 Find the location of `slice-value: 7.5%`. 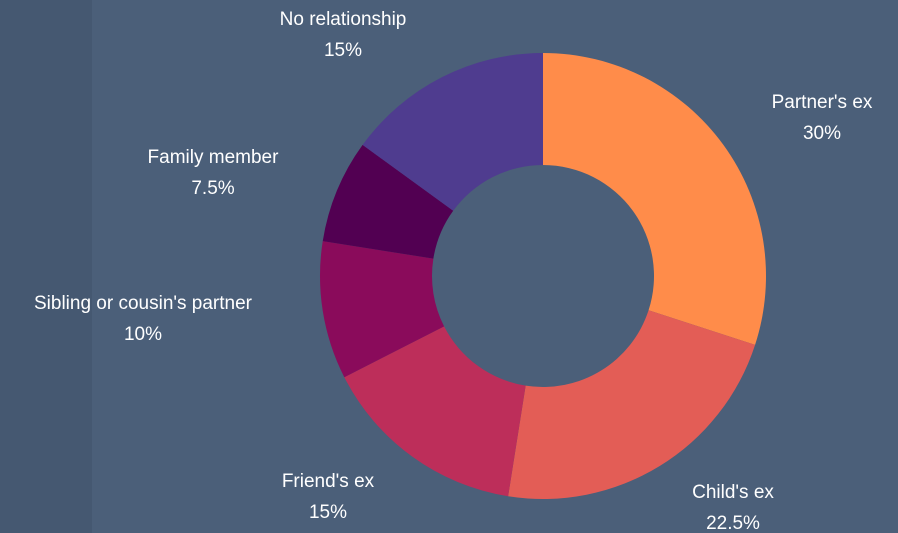

slice-value: 7.5% is located at coordinates (212, 188).